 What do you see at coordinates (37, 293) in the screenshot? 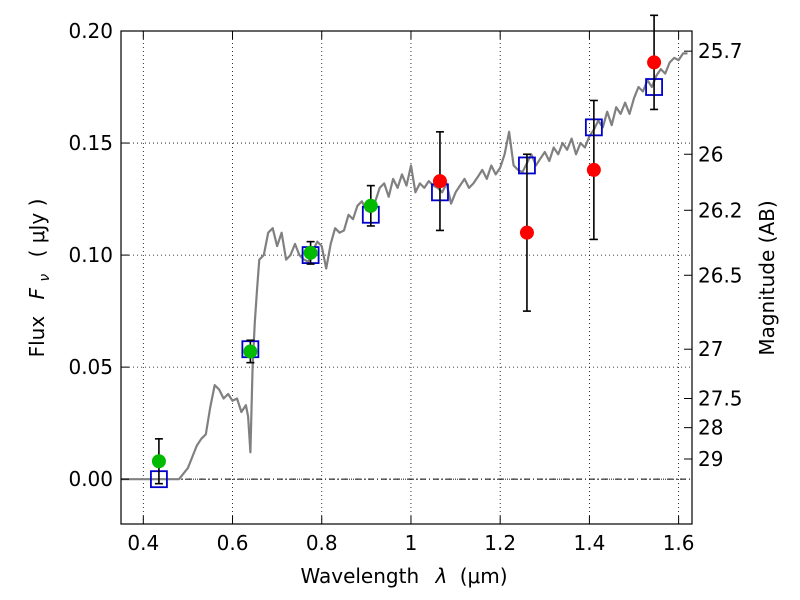
I see `y-axis-symbol: F` at bounding box center [37, 293].